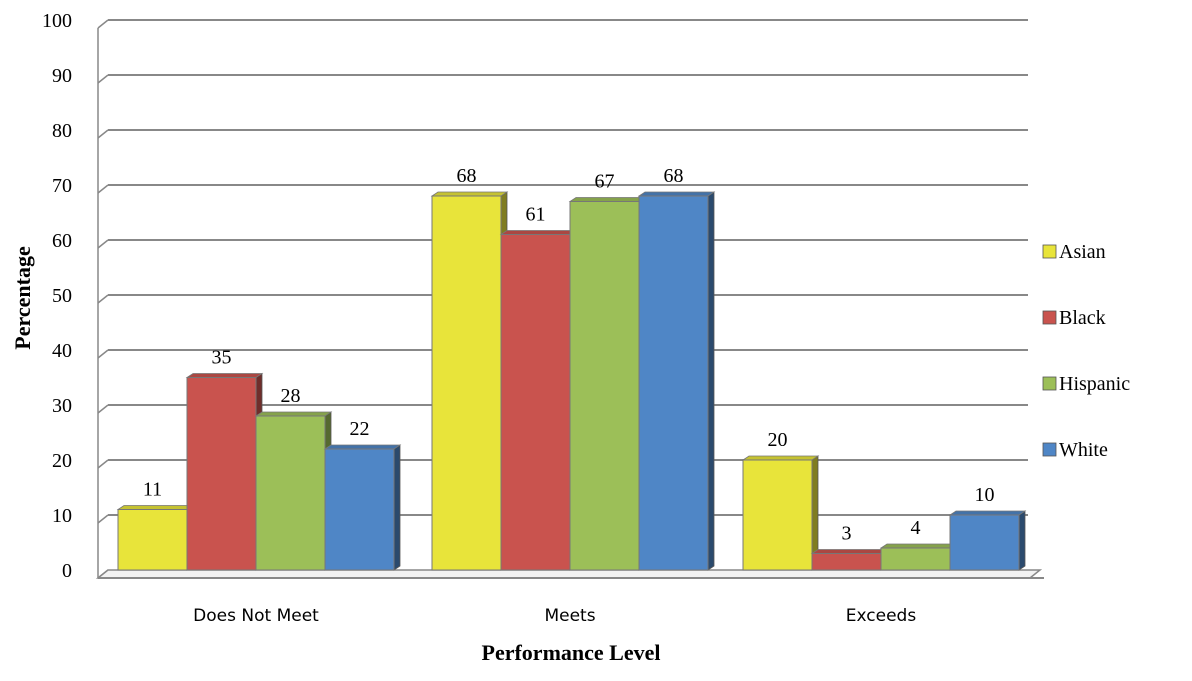  Describe the element at coordinates (62, 461) in the screenshot. I see `y-tick-label: 20` at that location.